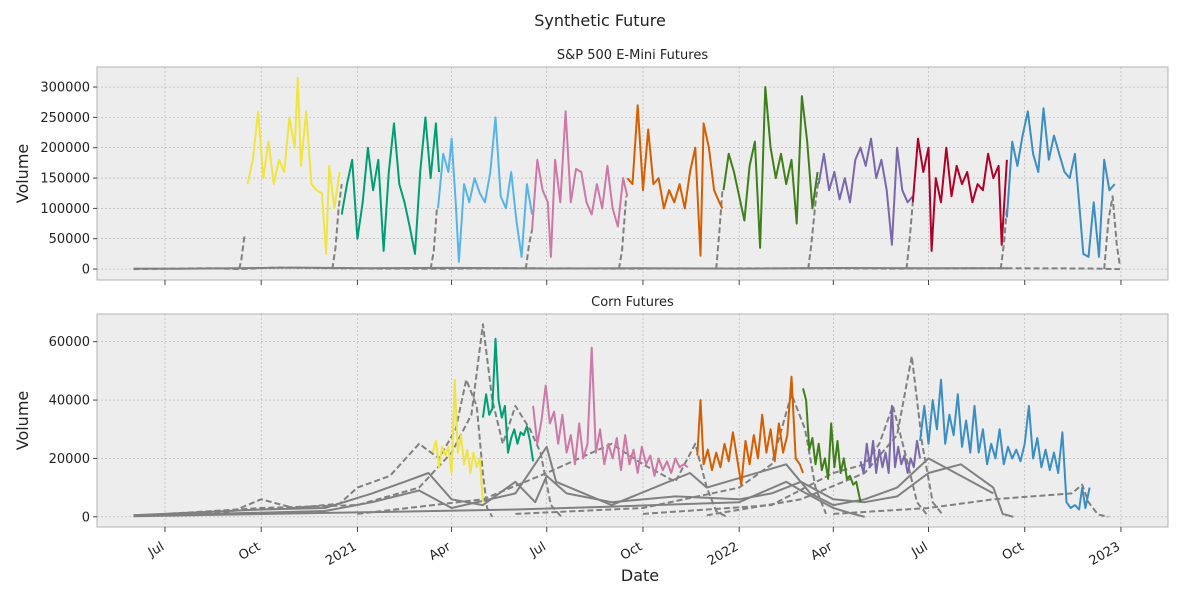  I want to click on figure-title: Synthetic Future, so click(600, 20).